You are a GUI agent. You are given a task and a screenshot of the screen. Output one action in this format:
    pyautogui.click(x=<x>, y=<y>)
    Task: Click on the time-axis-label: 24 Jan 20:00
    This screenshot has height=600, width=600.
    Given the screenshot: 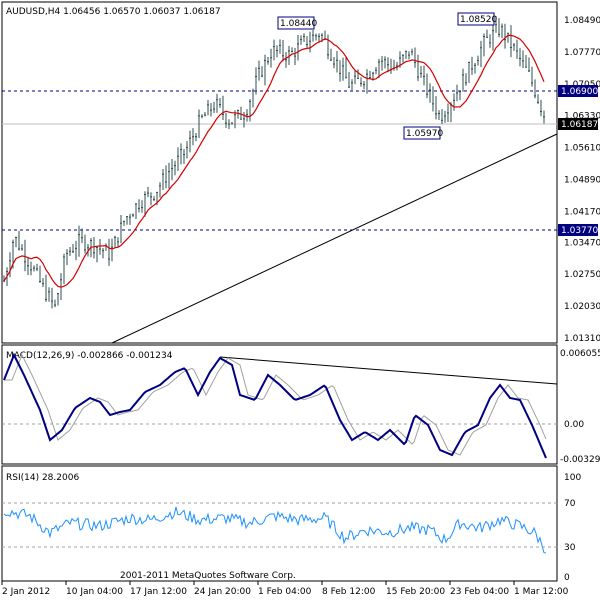 What is the action you would take?
    pyautogui.click(x=222, y=592)
    